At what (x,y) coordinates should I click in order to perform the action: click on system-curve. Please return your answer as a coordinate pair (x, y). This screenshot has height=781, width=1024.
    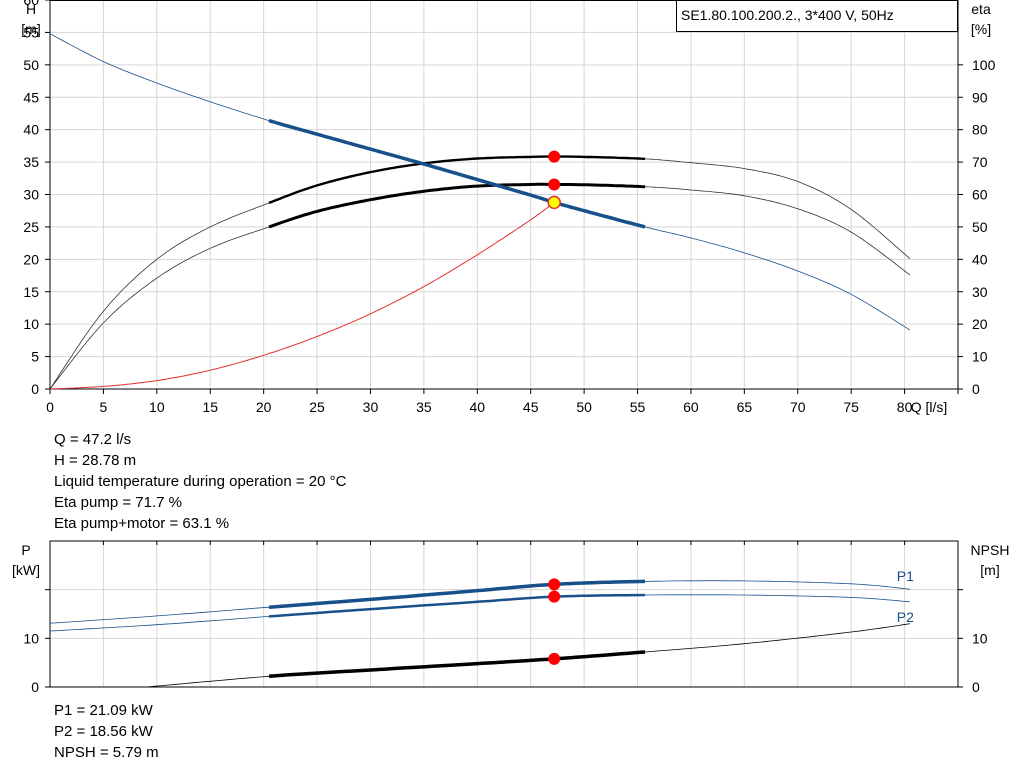
    Looking at the image, I should click on (302, 296).